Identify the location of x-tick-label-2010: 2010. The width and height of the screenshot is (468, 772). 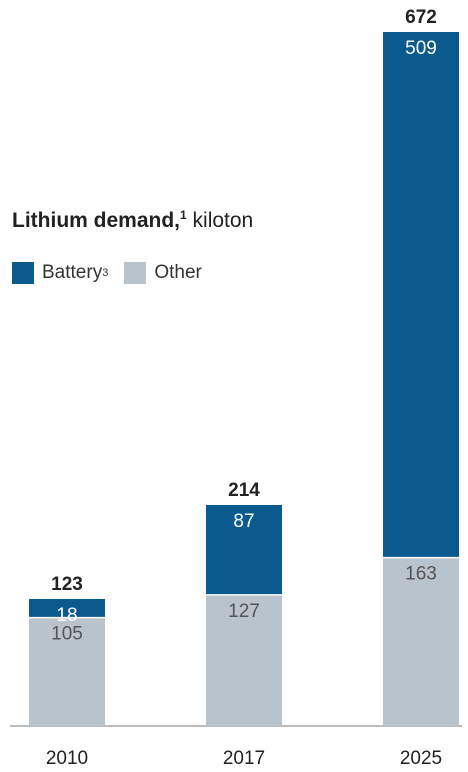
(67, 758).